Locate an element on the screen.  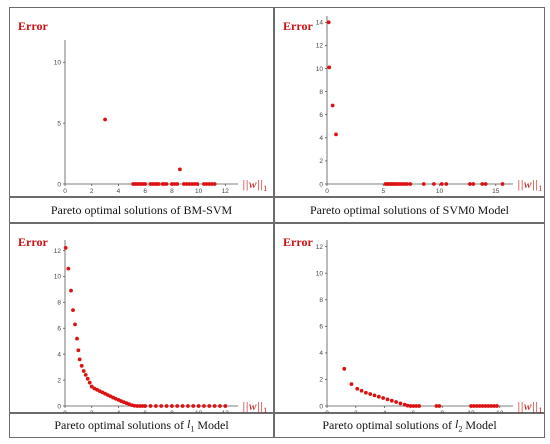
caption-text: Pareto optimal solutions of BM-SVM is located at coordinates (141, 209).